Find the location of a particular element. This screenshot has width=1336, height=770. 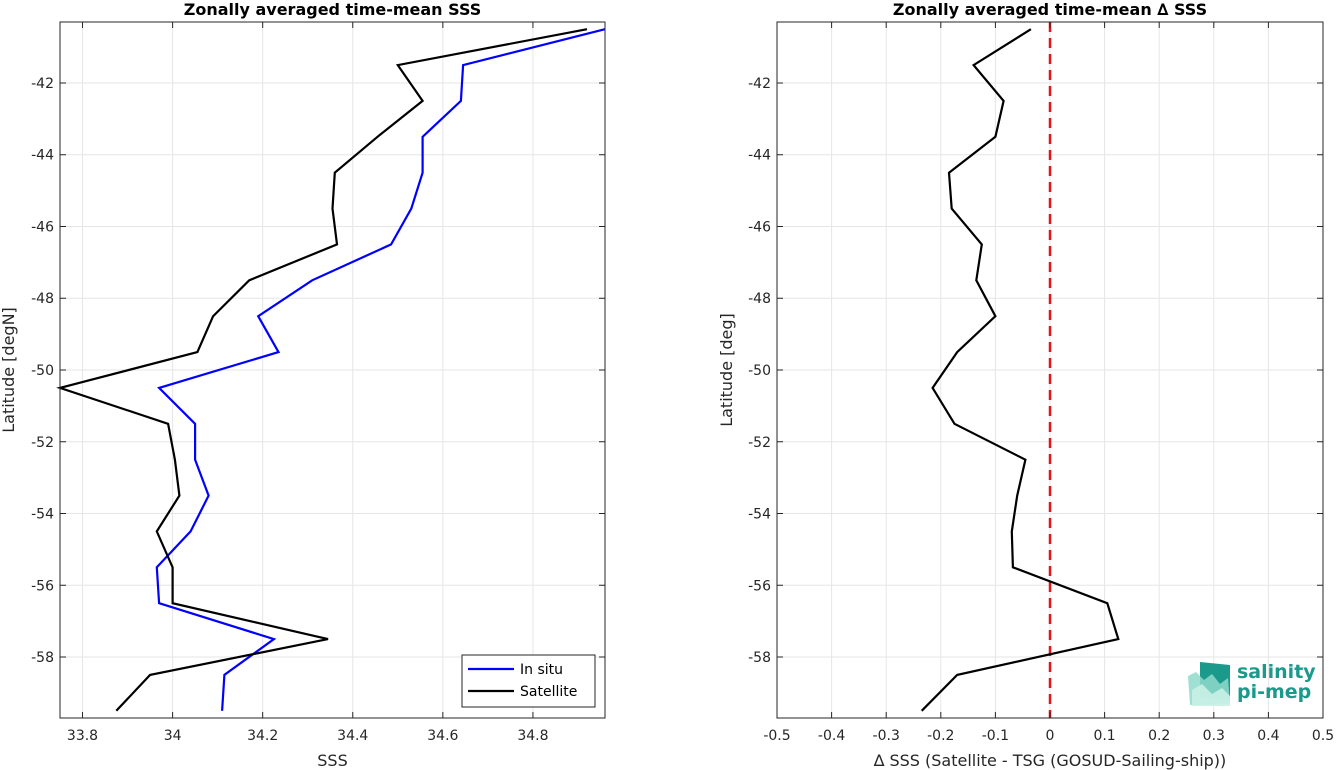

panel1-x-tick-label: -0.2 is located at coordinates (940, 736).